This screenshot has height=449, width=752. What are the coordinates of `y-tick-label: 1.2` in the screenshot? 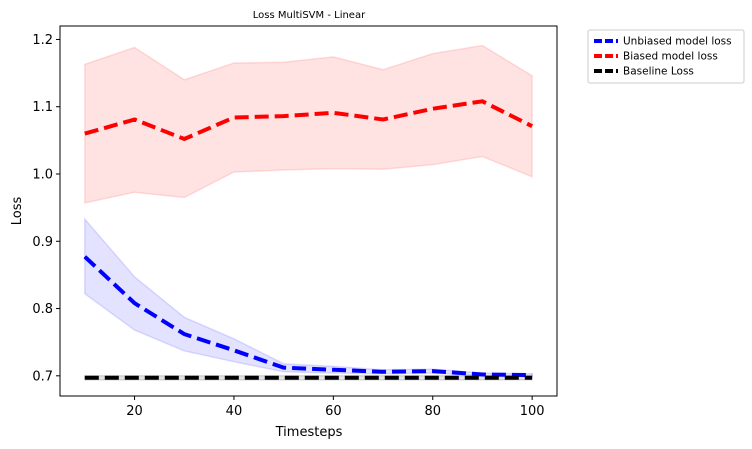 It's located at (42, 40).